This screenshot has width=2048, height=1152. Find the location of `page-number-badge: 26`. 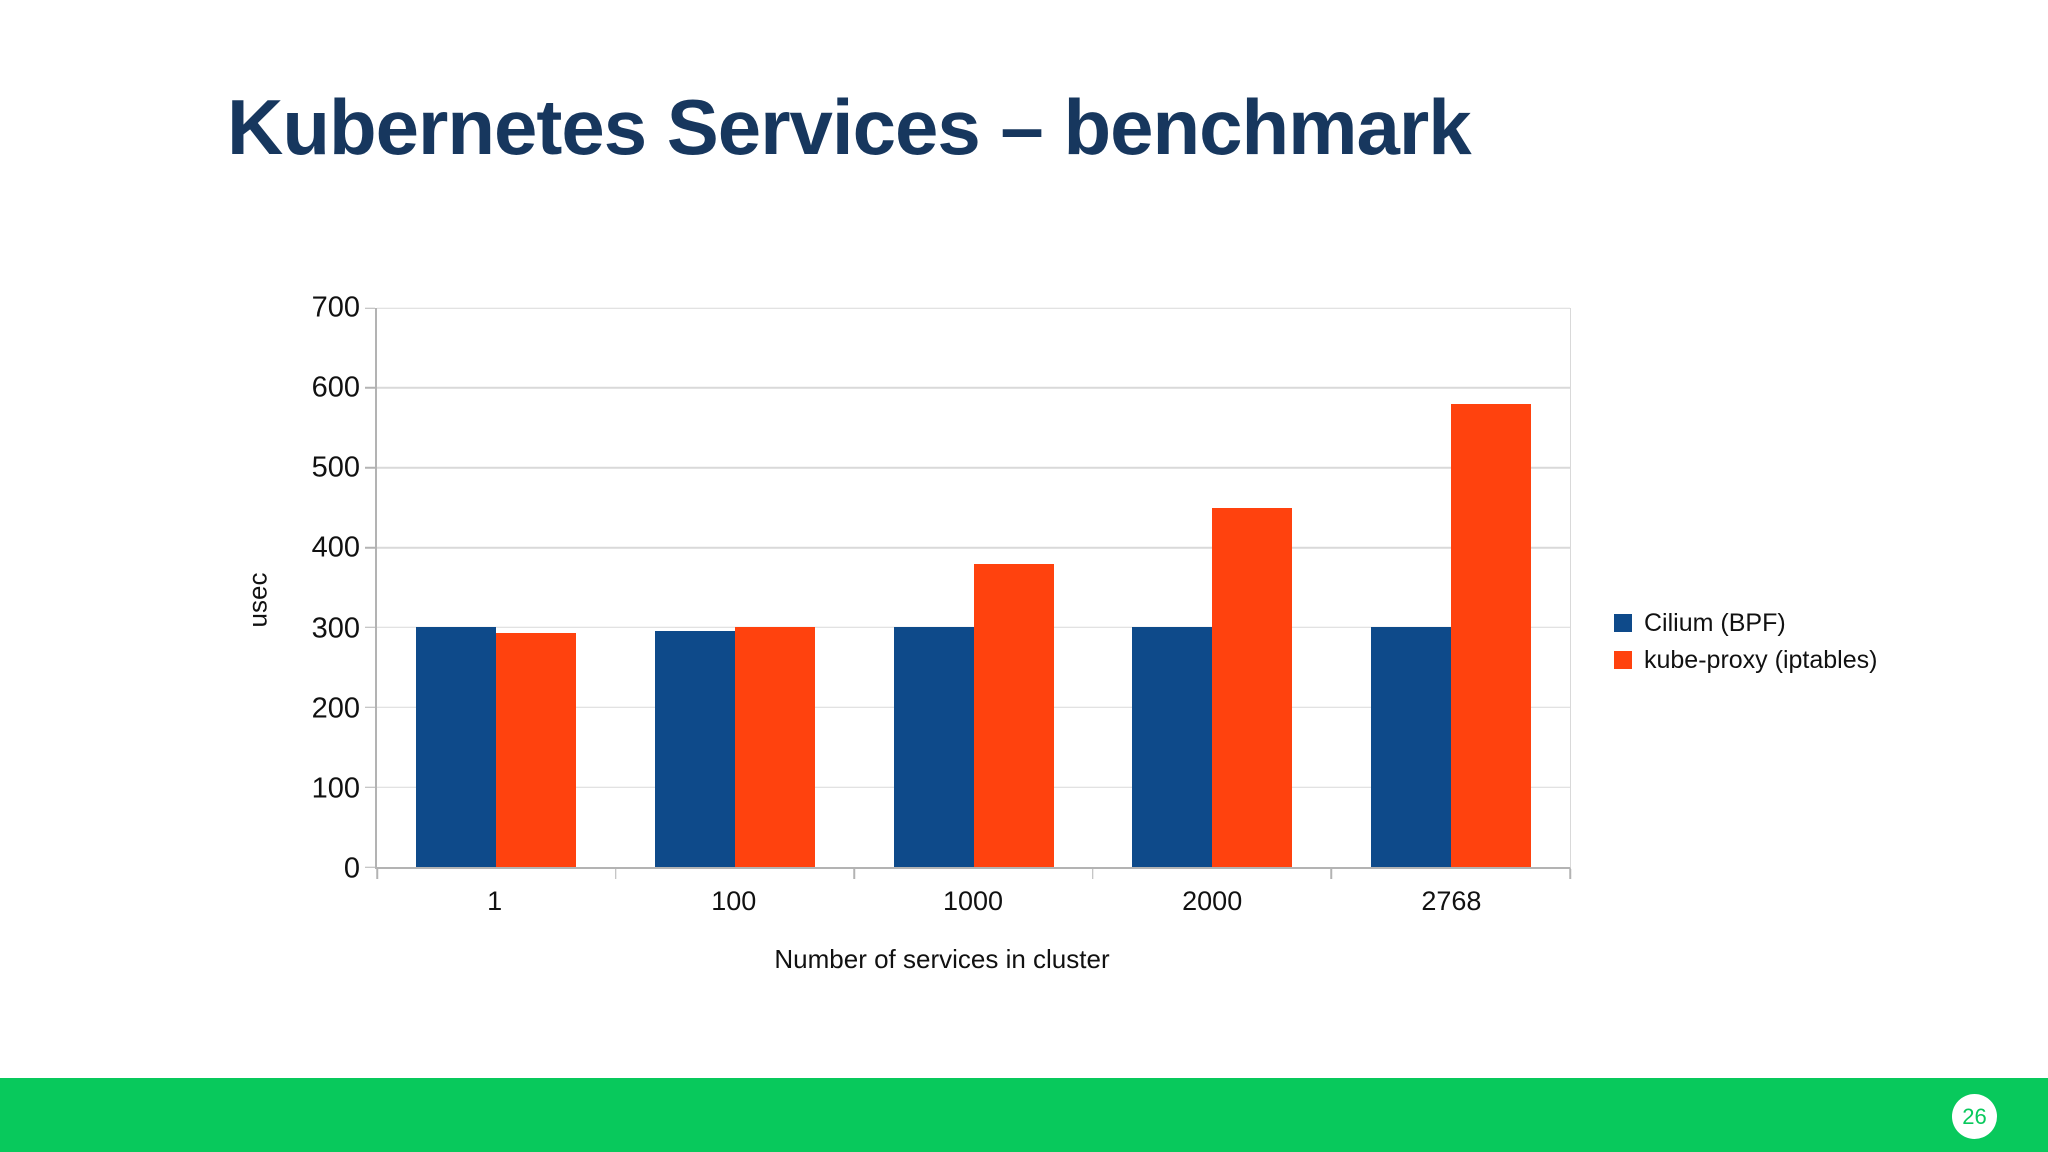

page-number-badge: 26 is located at coordinates (1974, 1116).